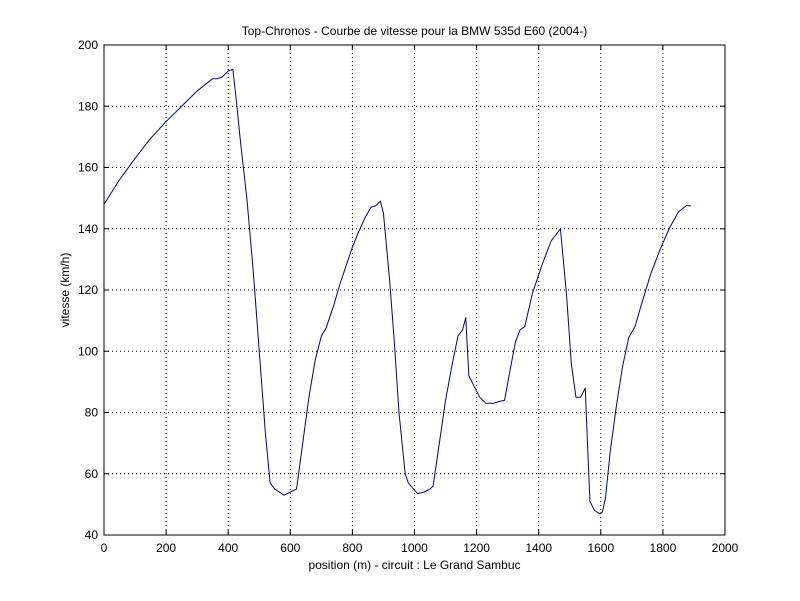 The image size is (800, 601). Describe the element at coordinates (725, 548) in the screenshot. I see `x-tick-label: 2000` at that location.